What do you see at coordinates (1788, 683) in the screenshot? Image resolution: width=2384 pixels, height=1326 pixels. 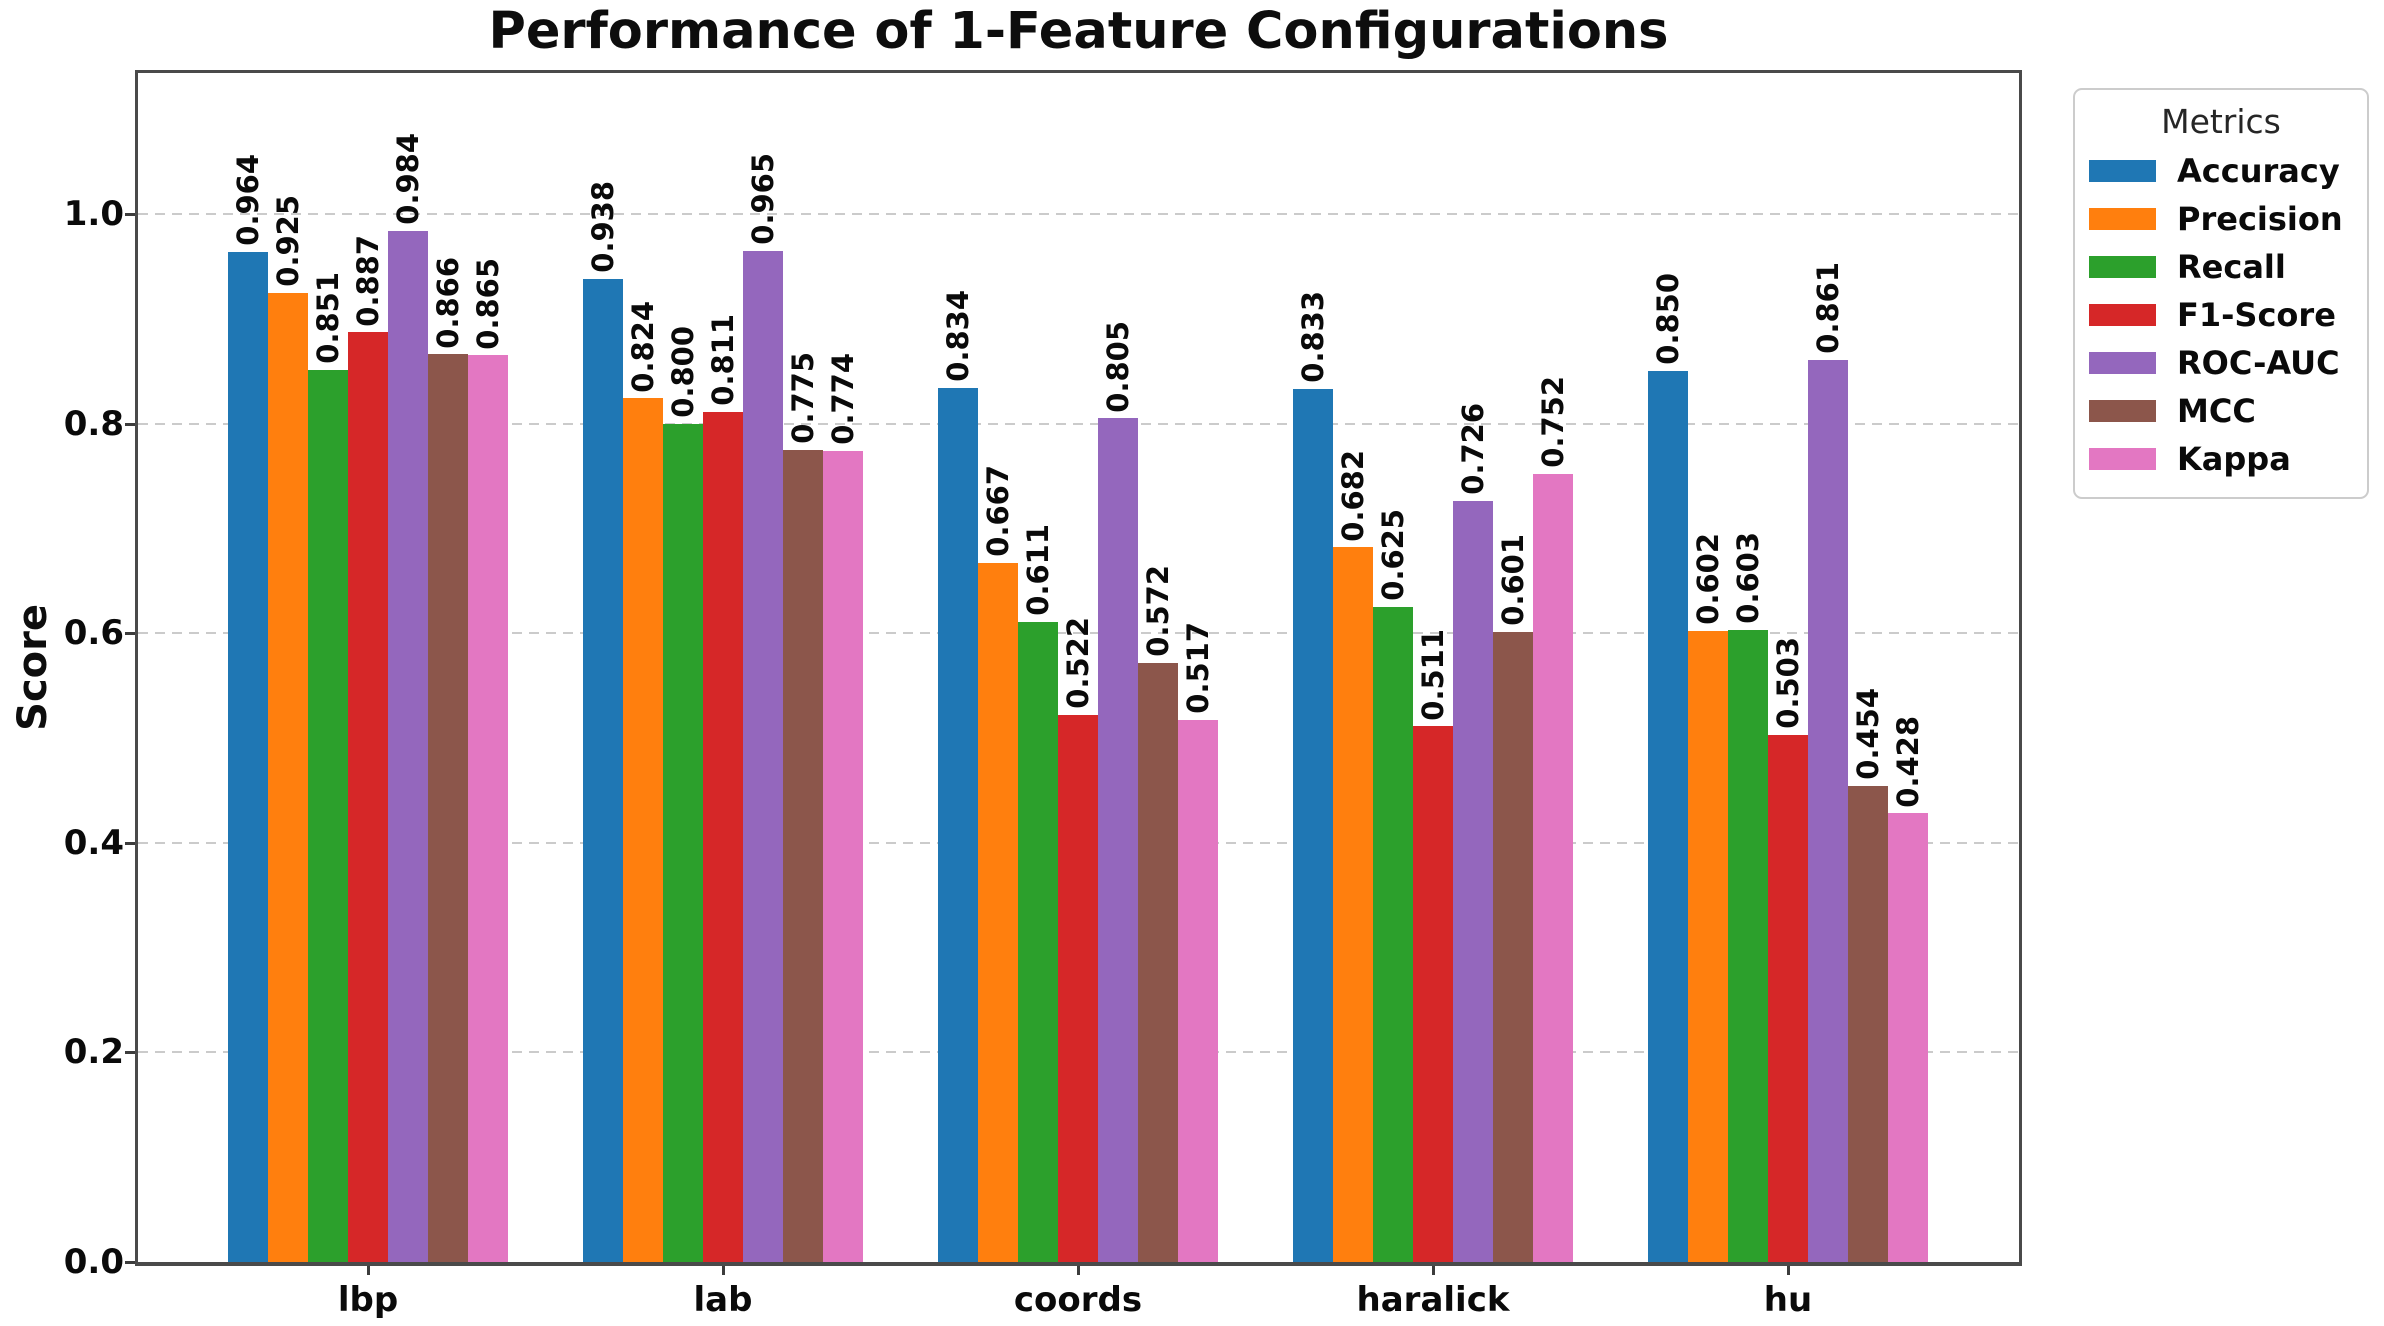 I see `bar-value-label-f1-score-hu: 0.503` at bounding box center [1788, 683].